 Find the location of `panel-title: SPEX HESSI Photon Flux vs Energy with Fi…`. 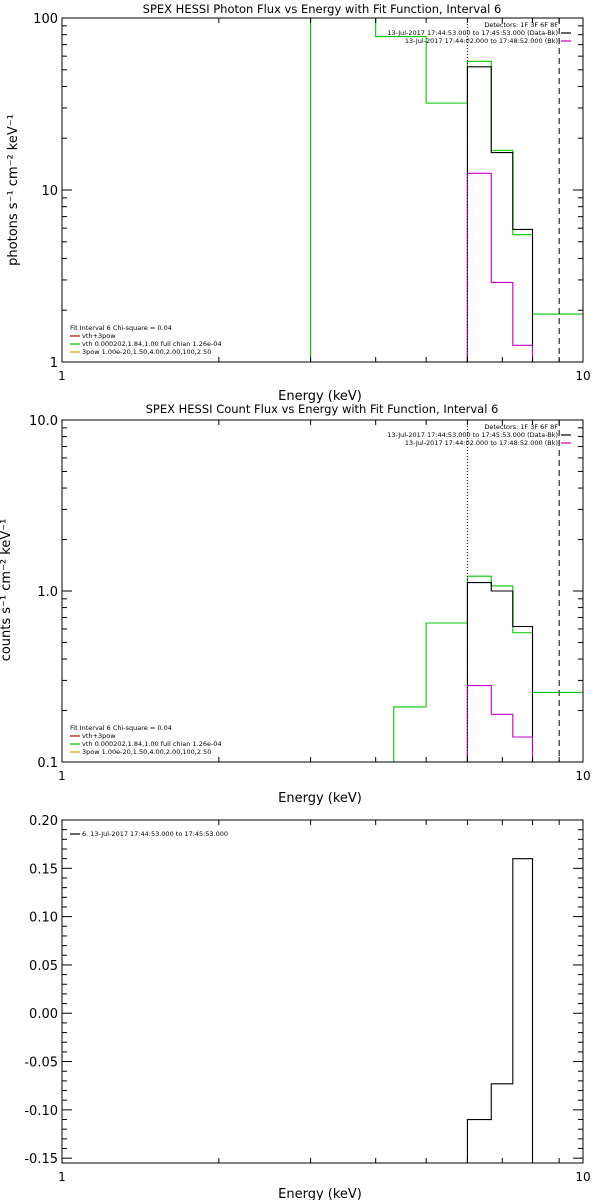

panel-title: SPEX HESSI Photon Flux vs Energy with Fi… is located at coordinates (322, 9).